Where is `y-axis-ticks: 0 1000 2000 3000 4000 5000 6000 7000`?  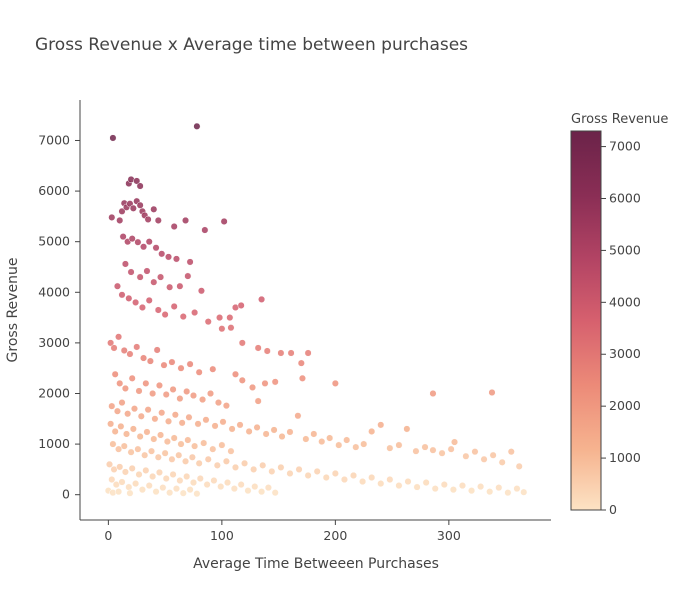
y-axis-ticks: 0 1000 2000 3000 4000 5000 6000 7000 is located at coordinates (59, 317).